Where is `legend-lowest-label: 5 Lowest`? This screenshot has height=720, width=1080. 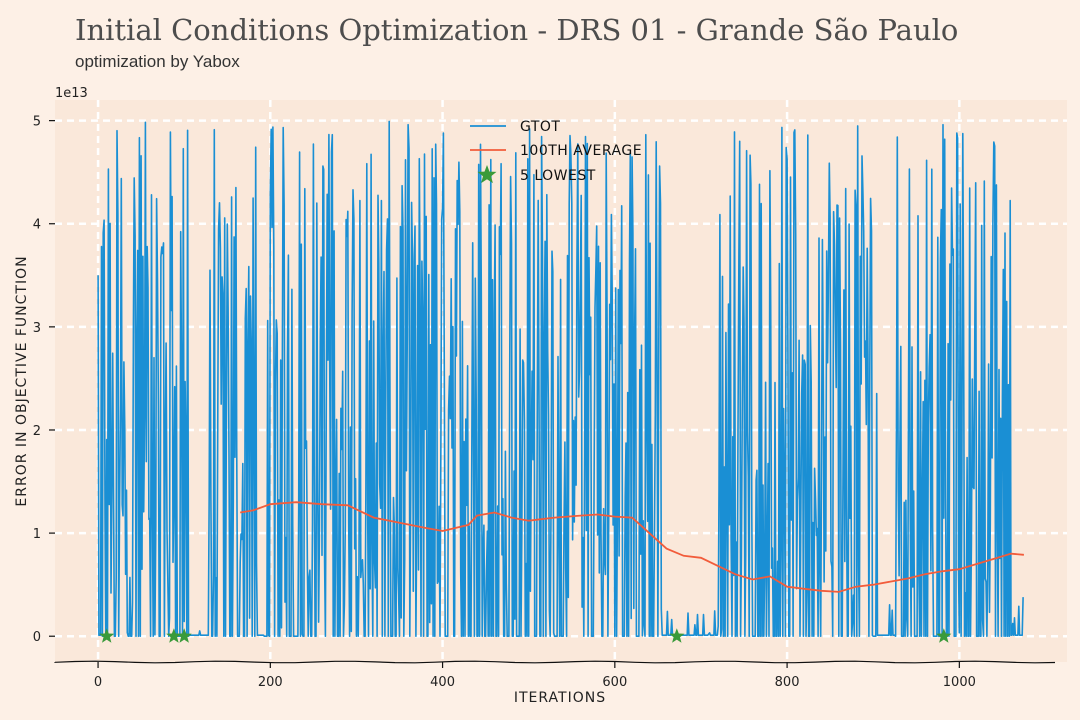 legend-lowest-label: 5 Lowest is located at coordinates (558, 176).